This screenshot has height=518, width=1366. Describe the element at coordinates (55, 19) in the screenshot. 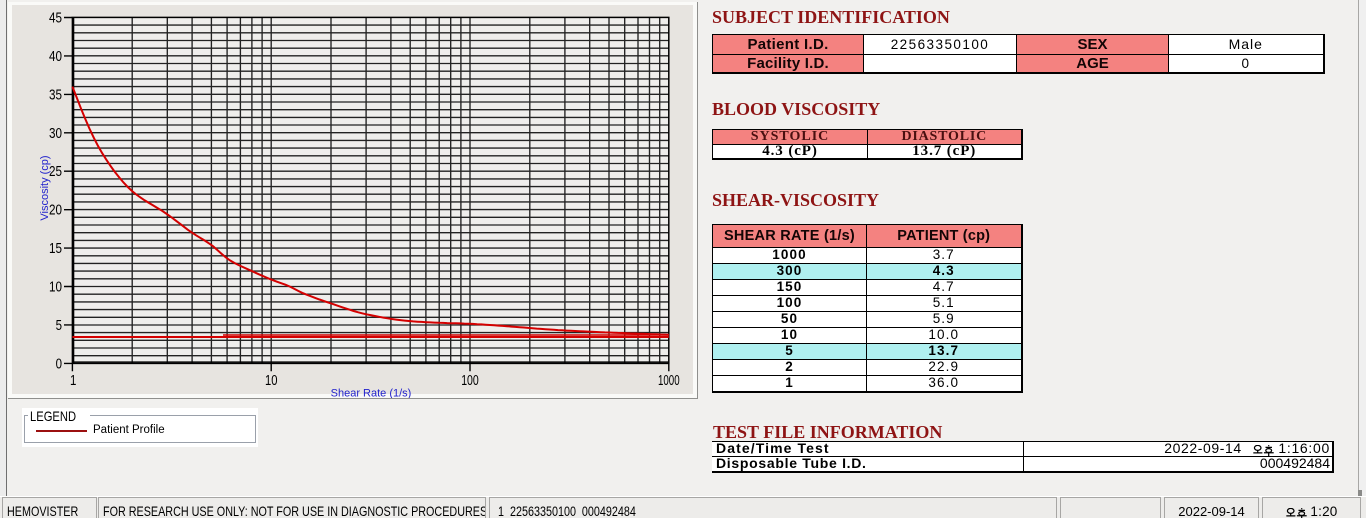

I see `svg-text: 45` at that location.